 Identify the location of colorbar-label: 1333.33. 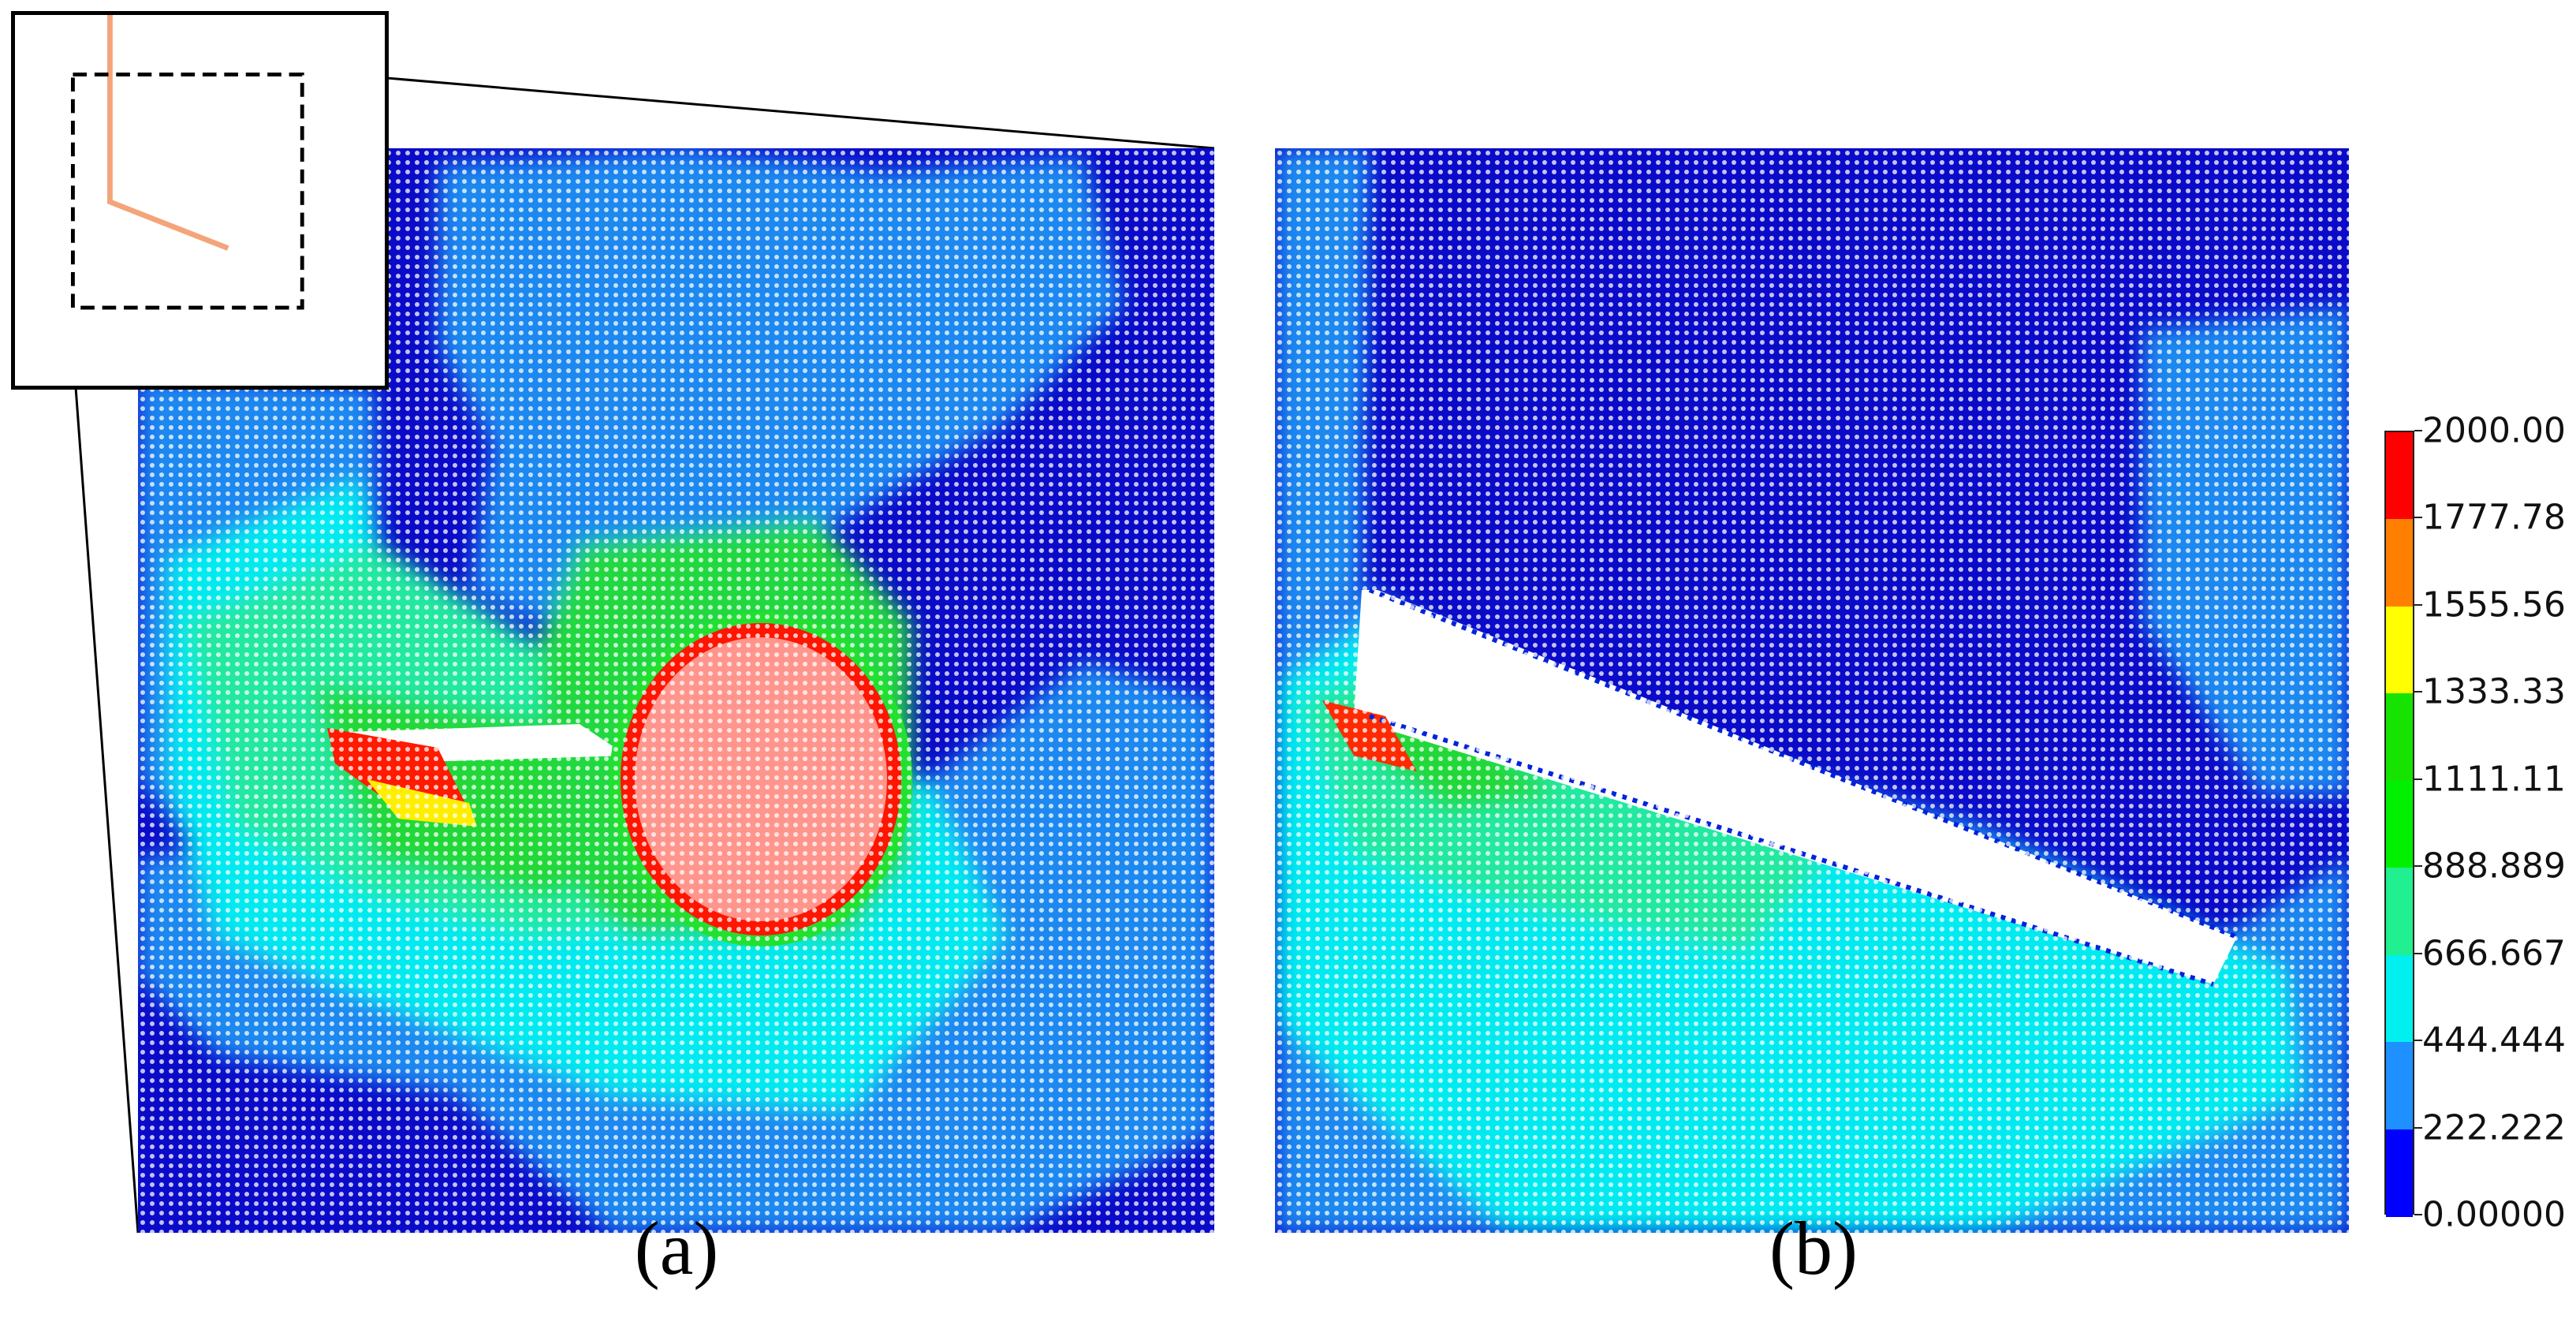
(2494, 691).